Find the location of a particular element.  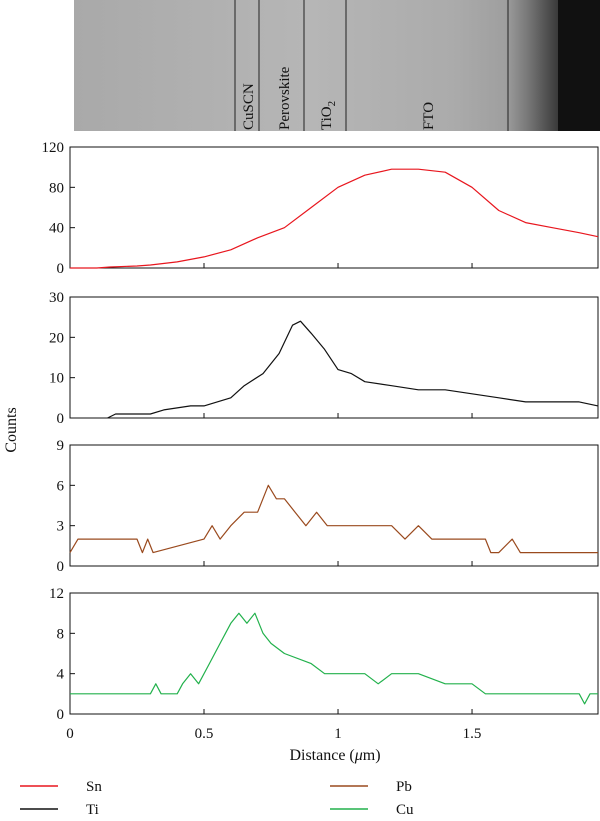

x-axis-title-text: Distance ( is located at coordinates (321, 755).